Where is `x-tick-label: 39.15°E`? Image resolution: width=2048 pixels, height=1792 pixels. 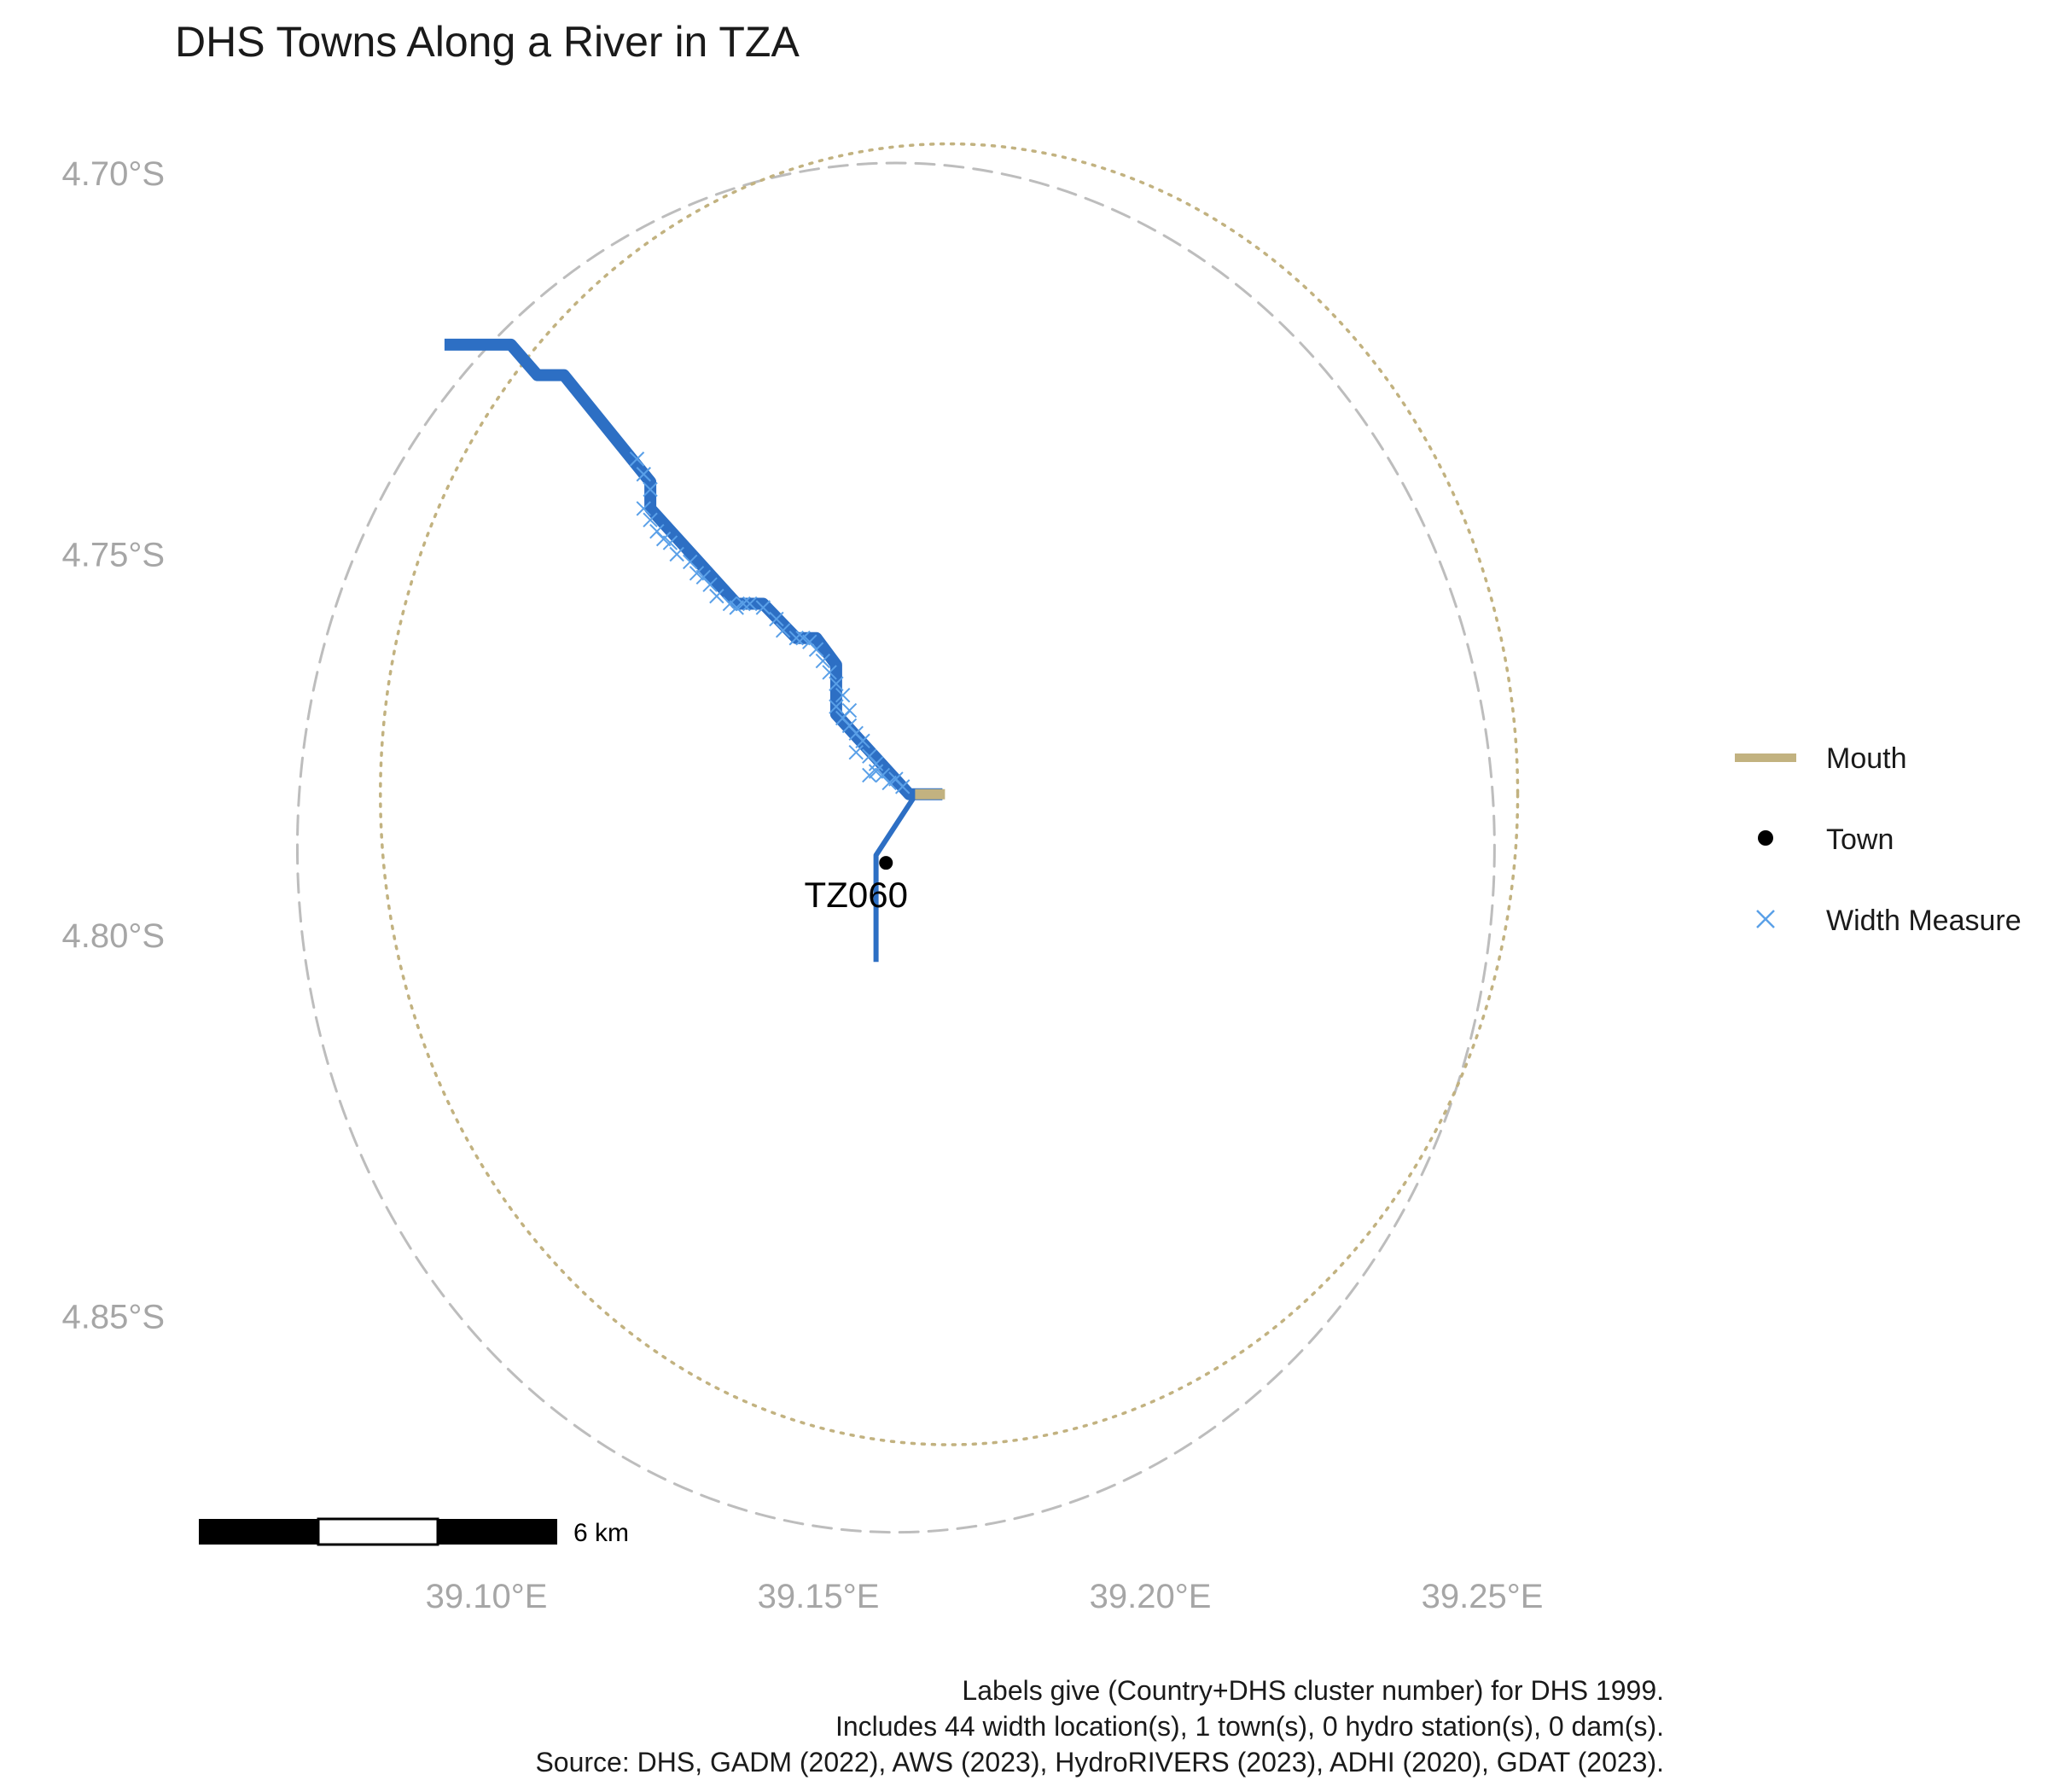 x-tick-label: 39.15°E is located at coordinates (819, 1596).